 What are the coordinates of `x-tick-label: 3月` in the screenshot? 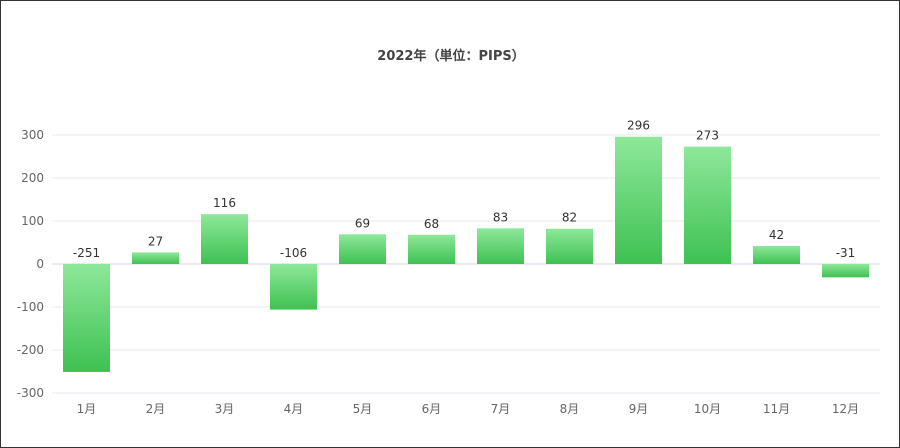 It's located at (225, 409).